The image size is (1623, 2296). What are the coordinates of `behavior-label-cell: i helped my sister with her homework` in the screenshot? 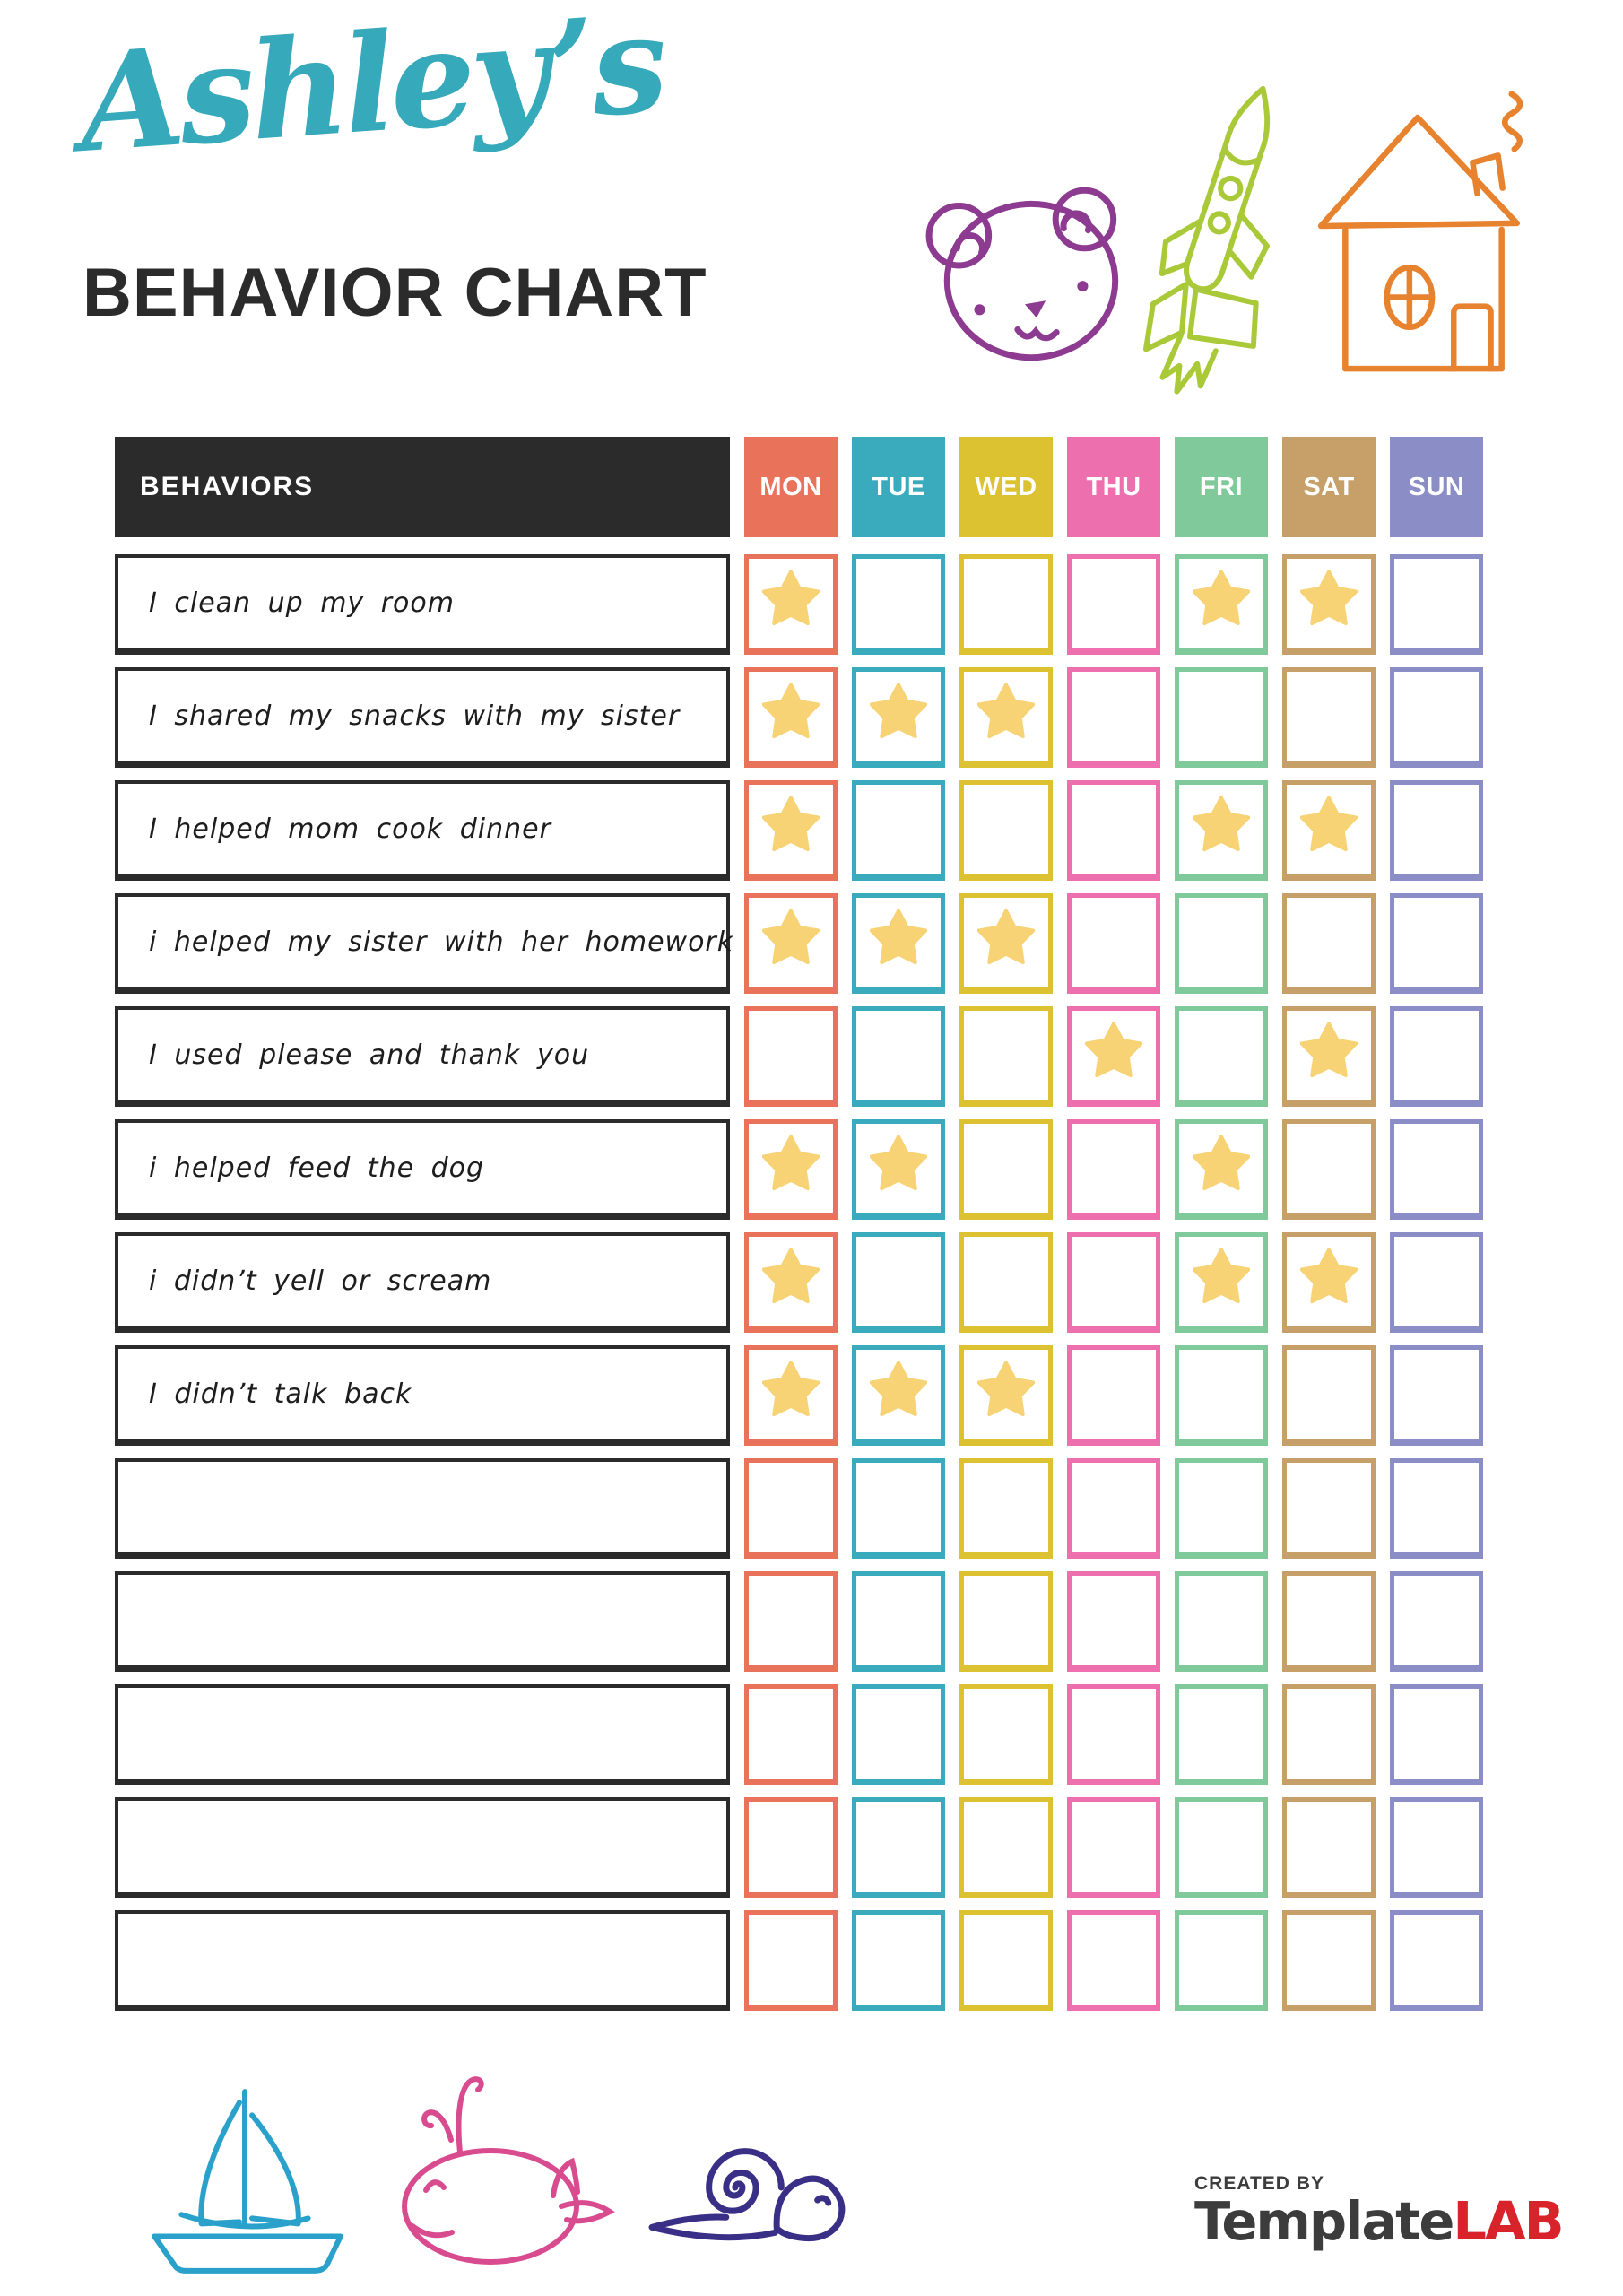 It's located at (424, 943).